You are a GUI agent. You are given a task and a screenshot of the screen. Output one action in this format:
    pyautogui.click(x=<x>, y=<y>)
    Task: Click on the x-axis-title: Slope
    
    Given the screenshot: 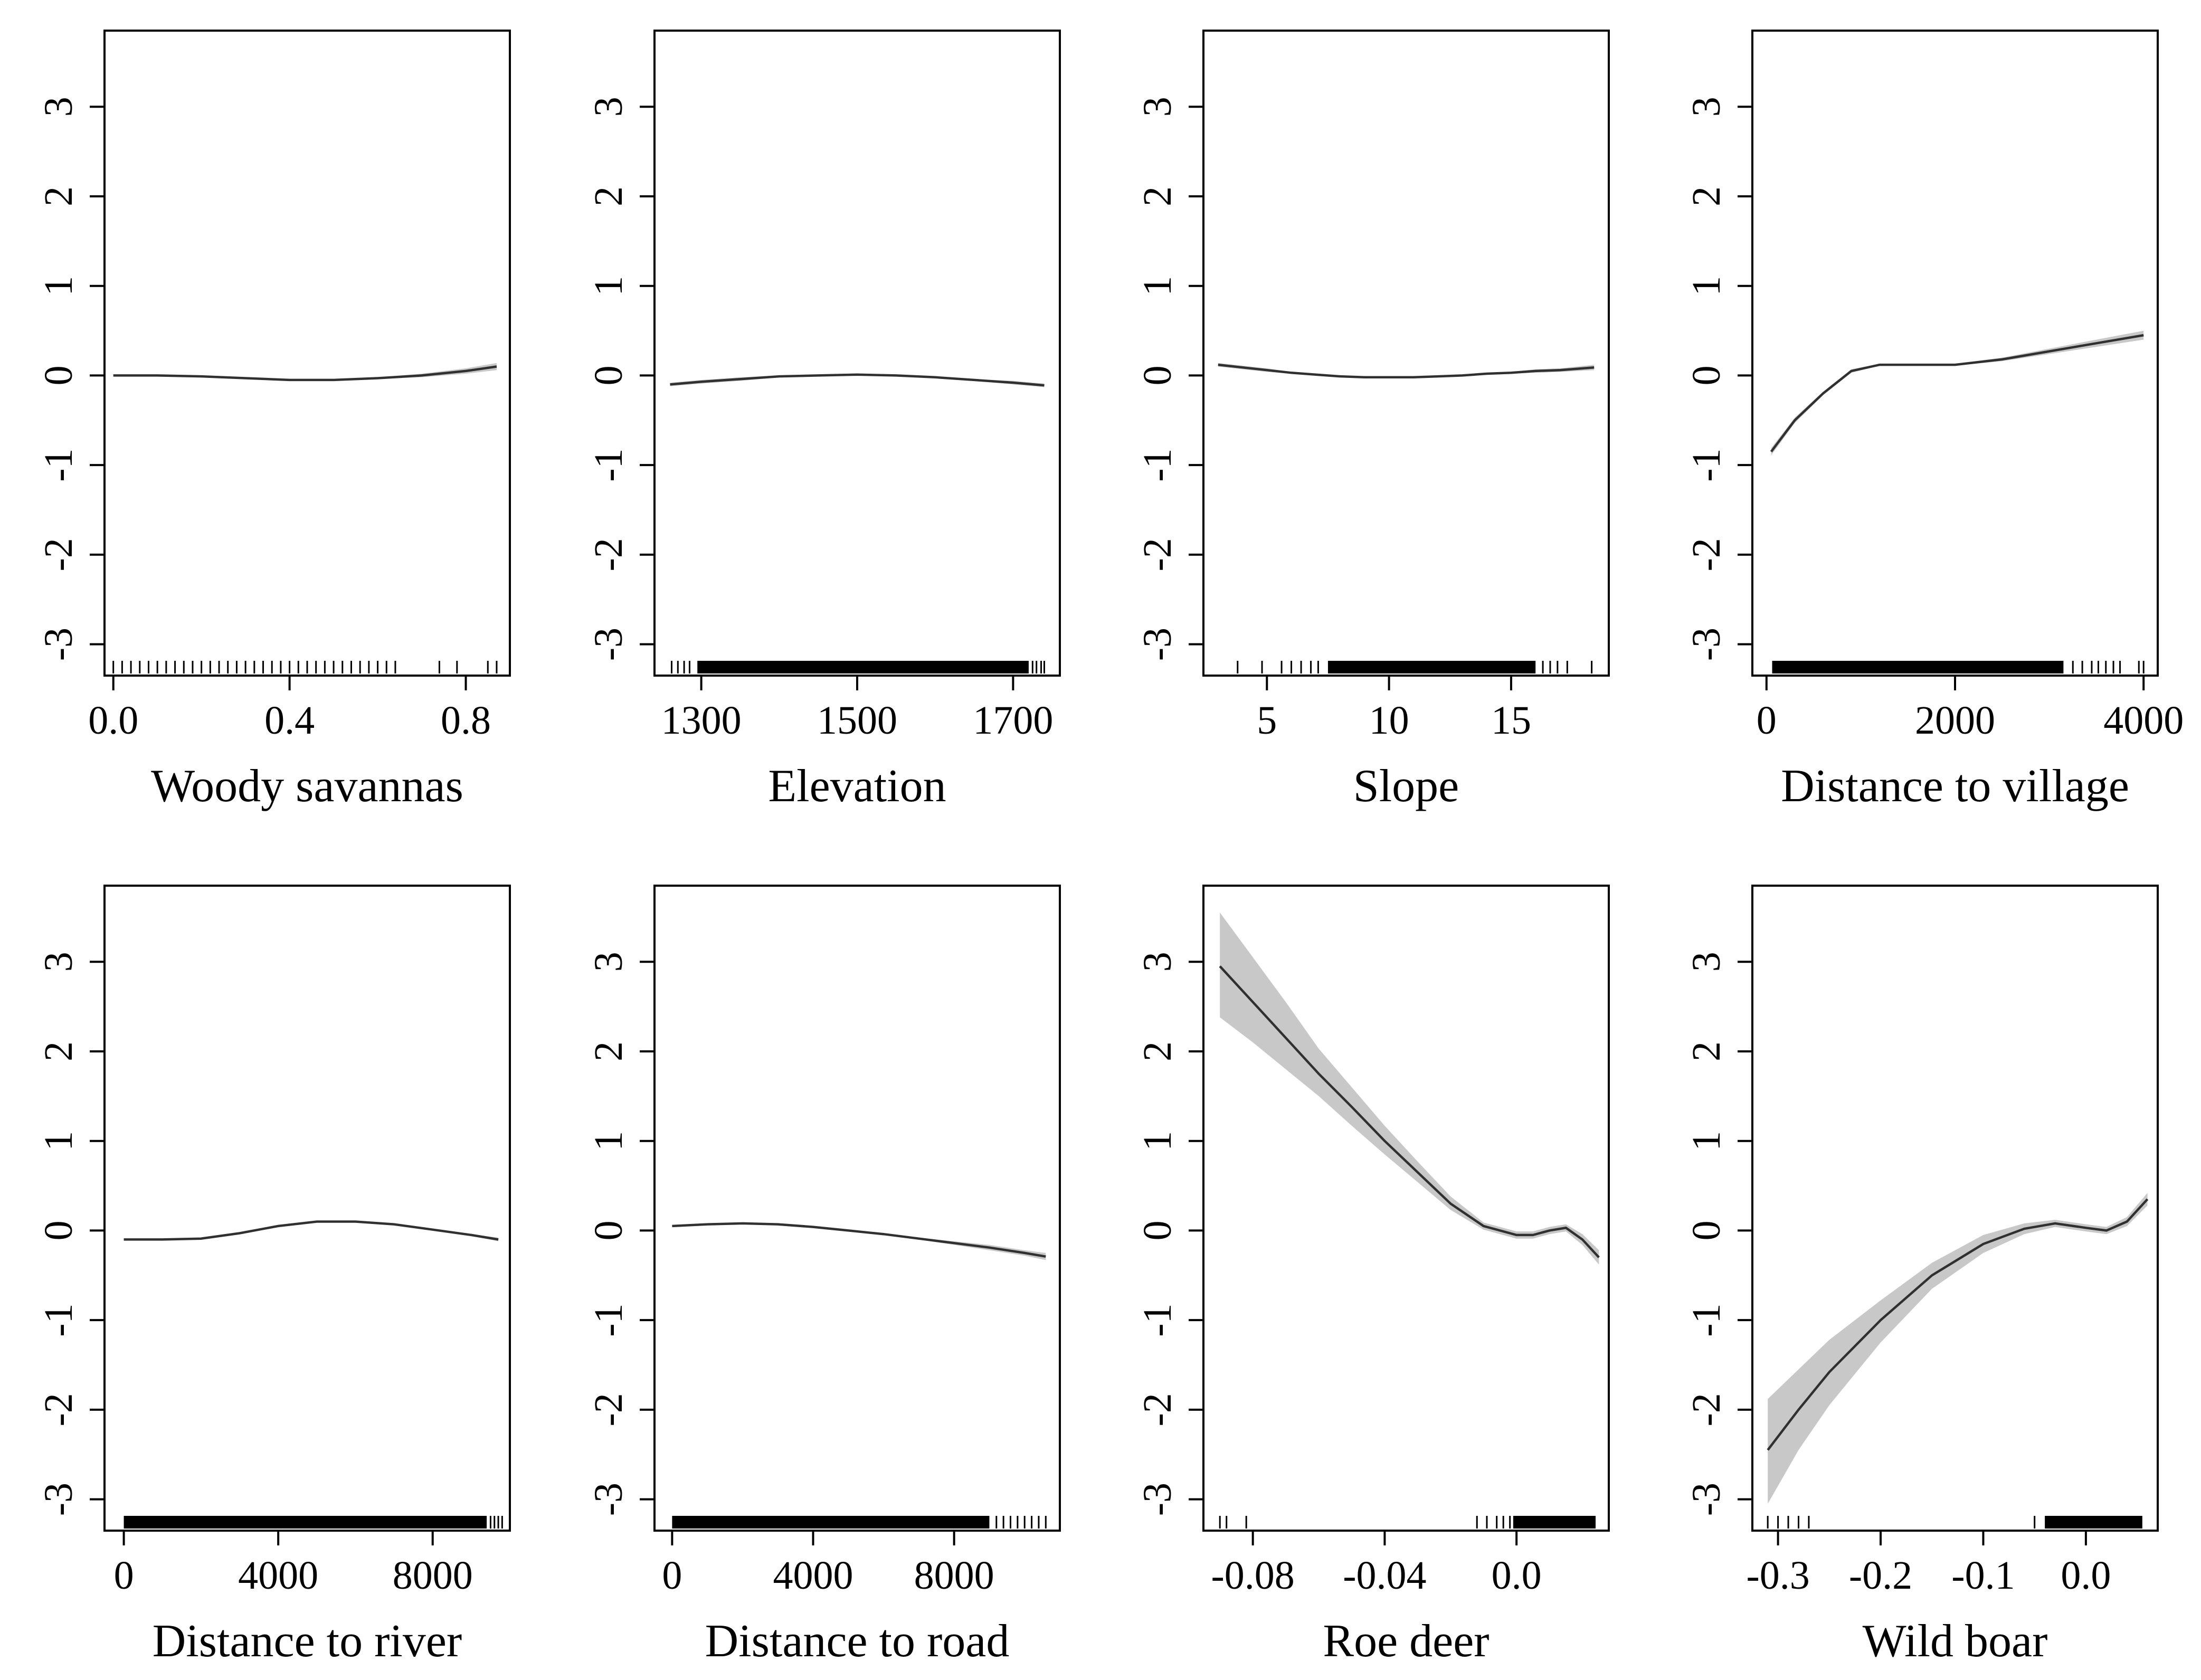 What is the action you would take?
    pyautogui.click(x=1406, y=786)
    